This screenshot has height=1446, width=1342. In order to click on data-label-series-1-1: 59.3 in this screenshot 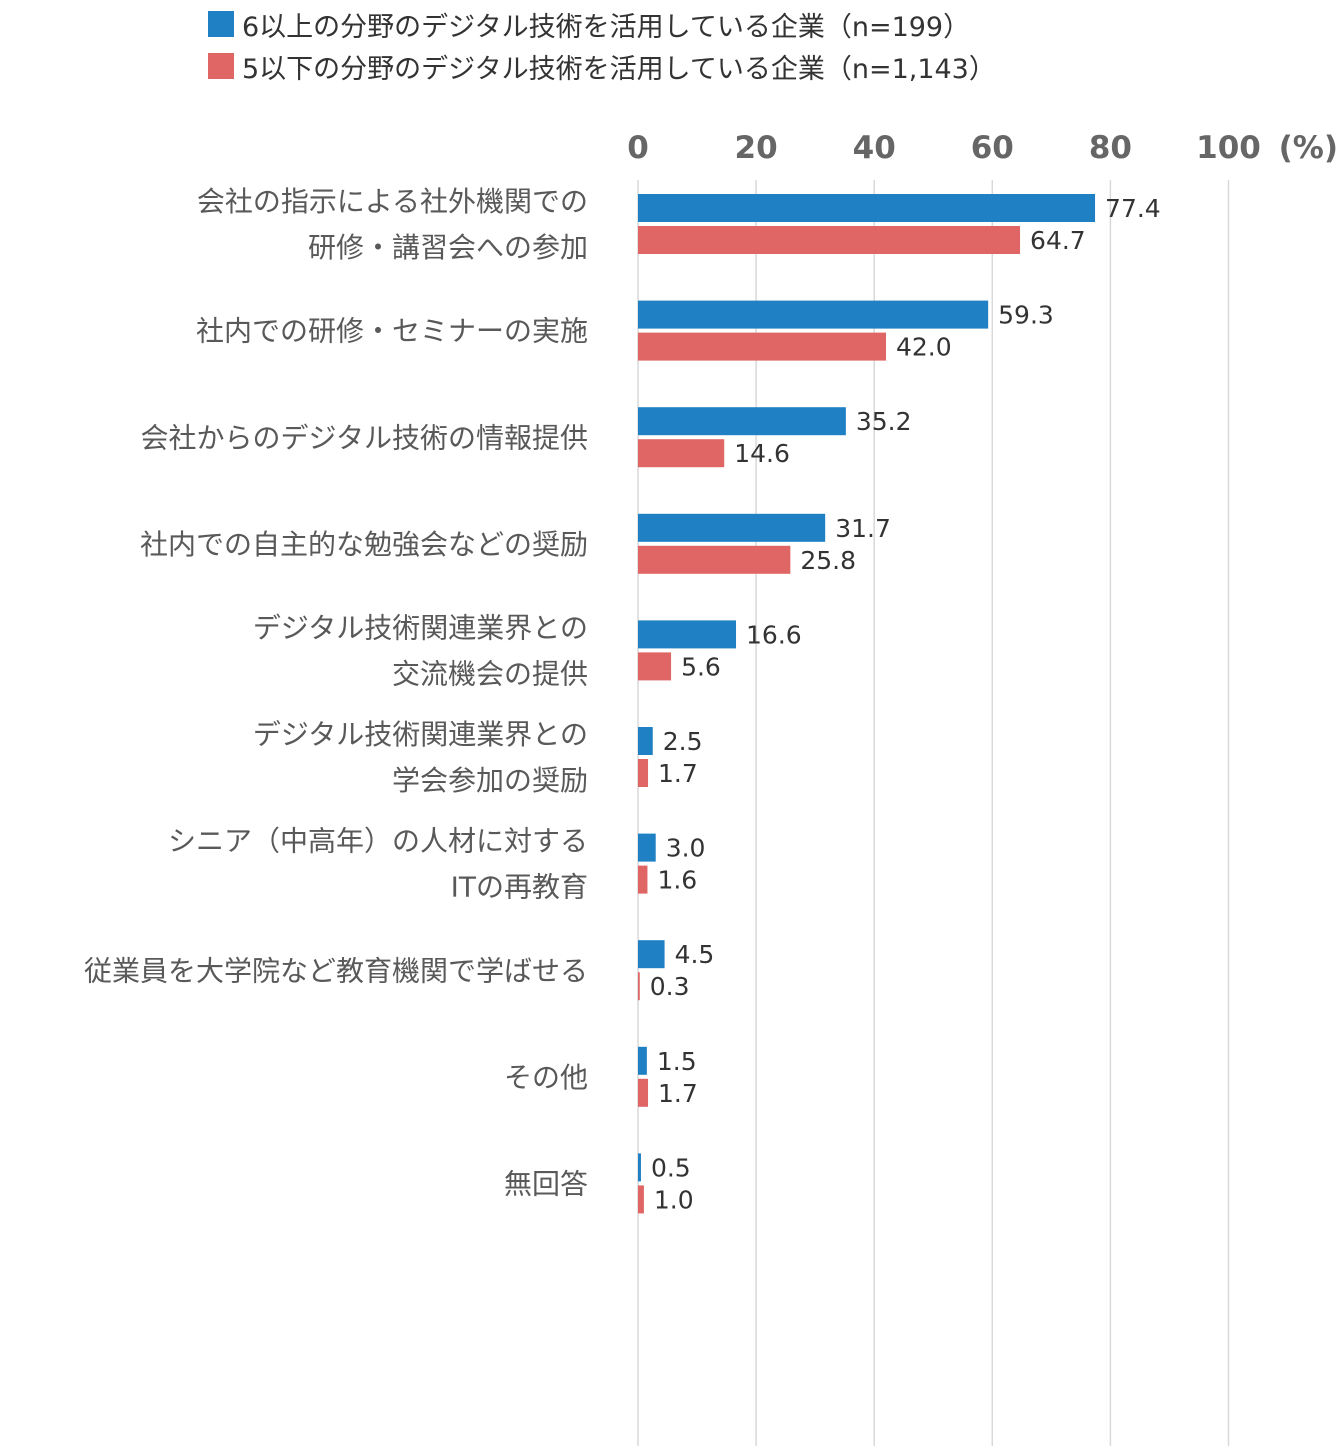, I will do `click(1026, 315)`.